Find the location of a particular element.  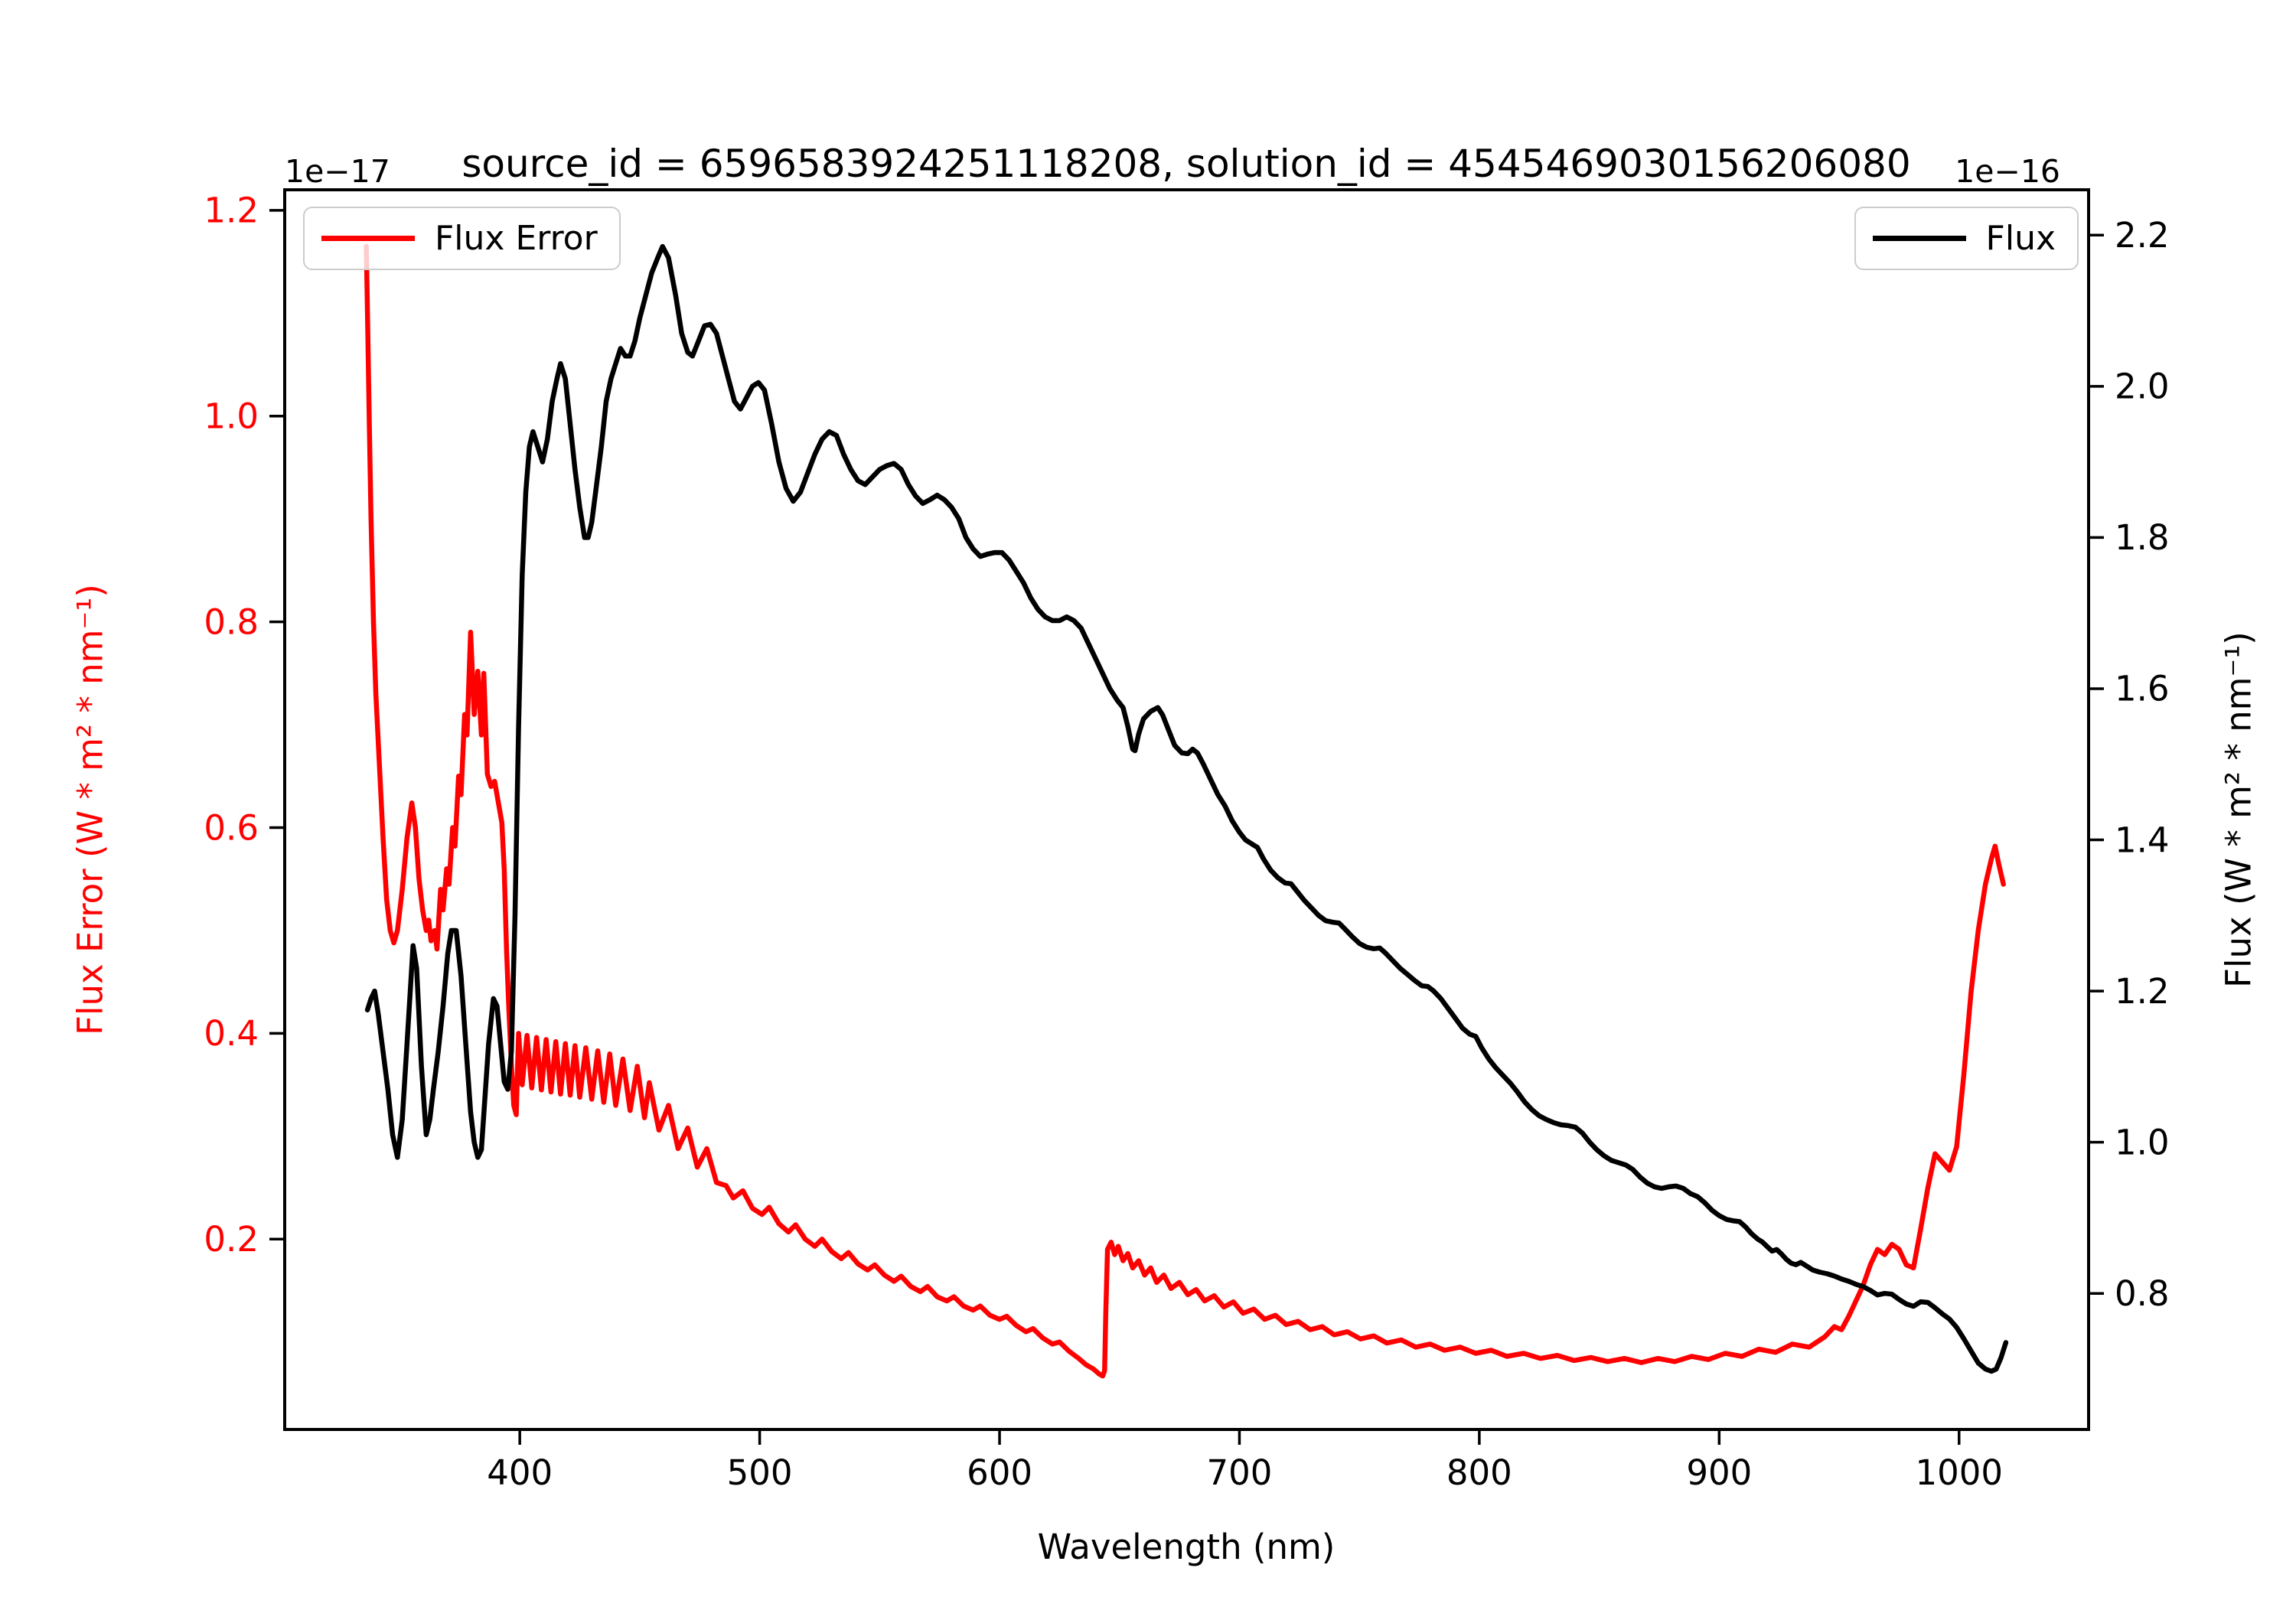

flux-line-sample is located at coordinates (1919, 239).